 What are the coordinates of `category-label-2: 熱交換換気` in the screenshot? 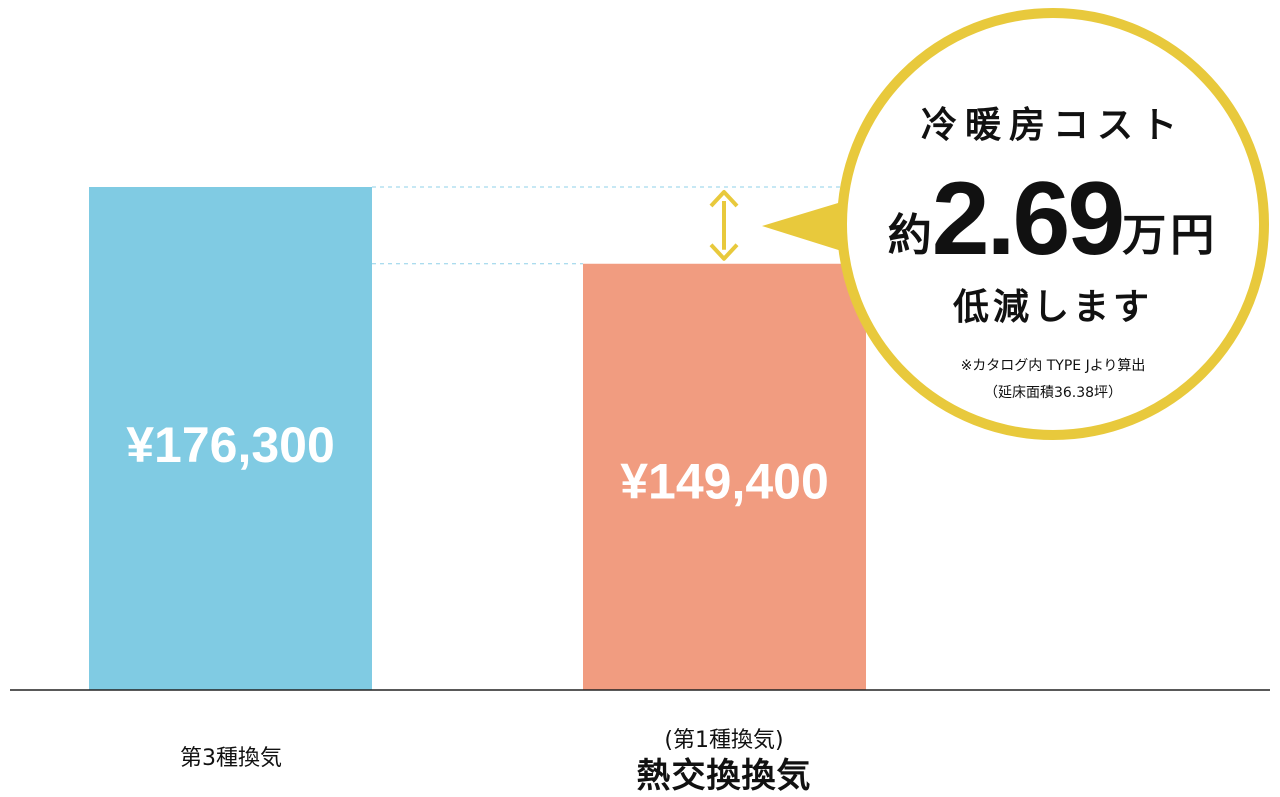 It's located at (724, 776).